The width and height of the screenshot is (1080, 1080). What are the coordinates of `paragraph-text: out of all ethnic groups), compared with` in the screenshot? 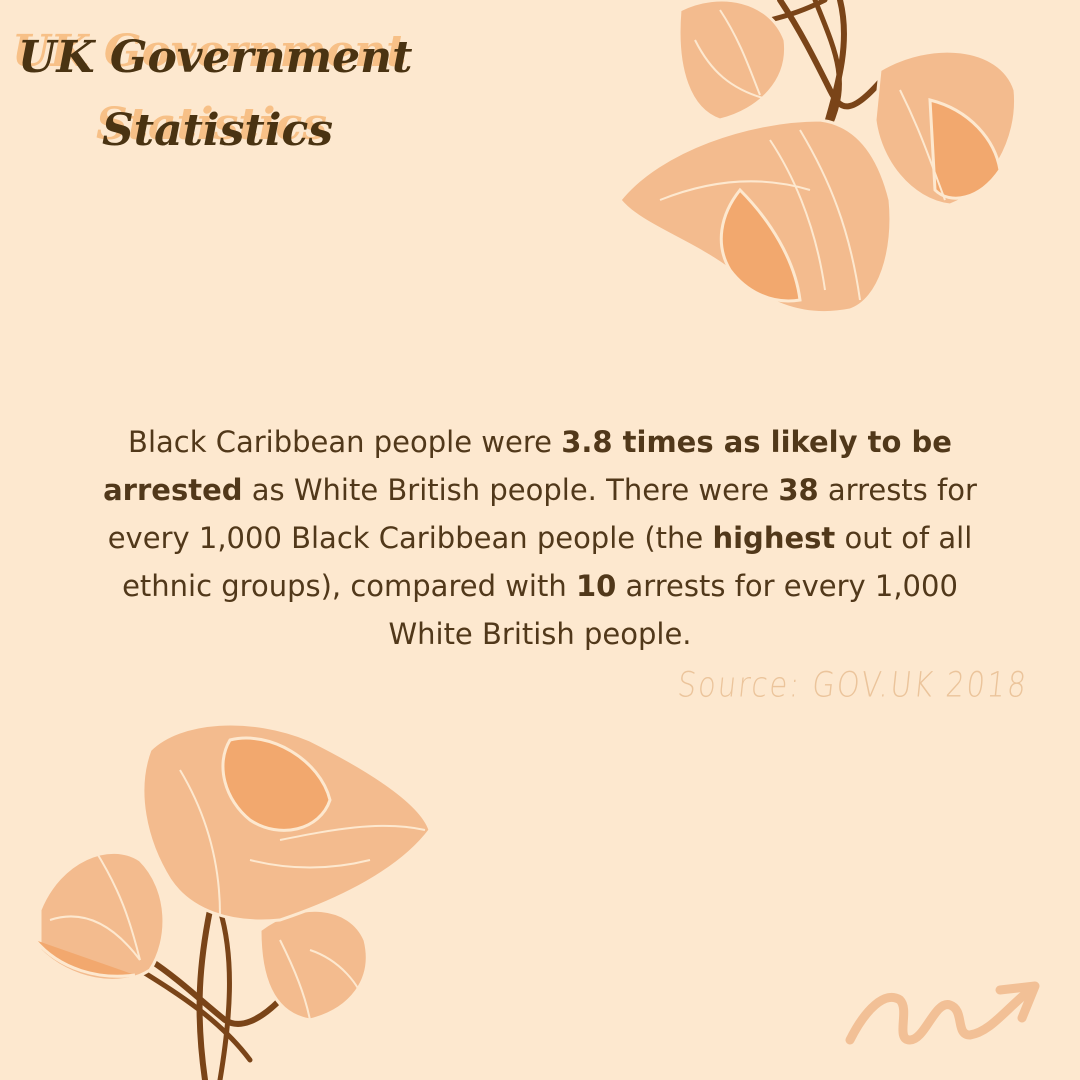 It's located at (547, 562).